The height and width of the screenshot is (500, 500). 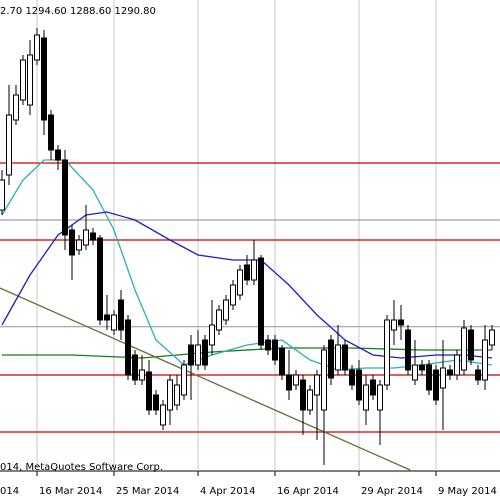 What do you see at coordinates (81, 467) in the screenshot?
I see `copyright: 014, MetaQuotes Software Corp.` at bounding box center [81, 467].